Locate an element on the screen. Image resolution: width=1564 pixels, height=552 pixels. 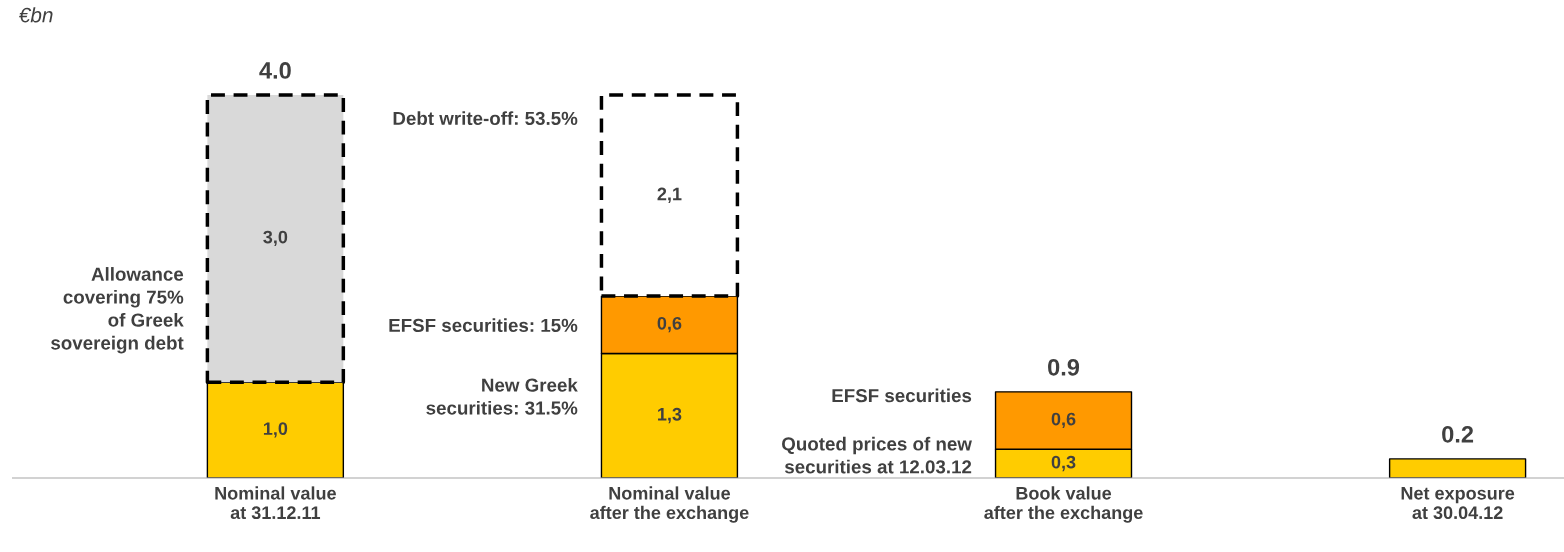
data-label: 2,1 is located at coordinates (669, 195).